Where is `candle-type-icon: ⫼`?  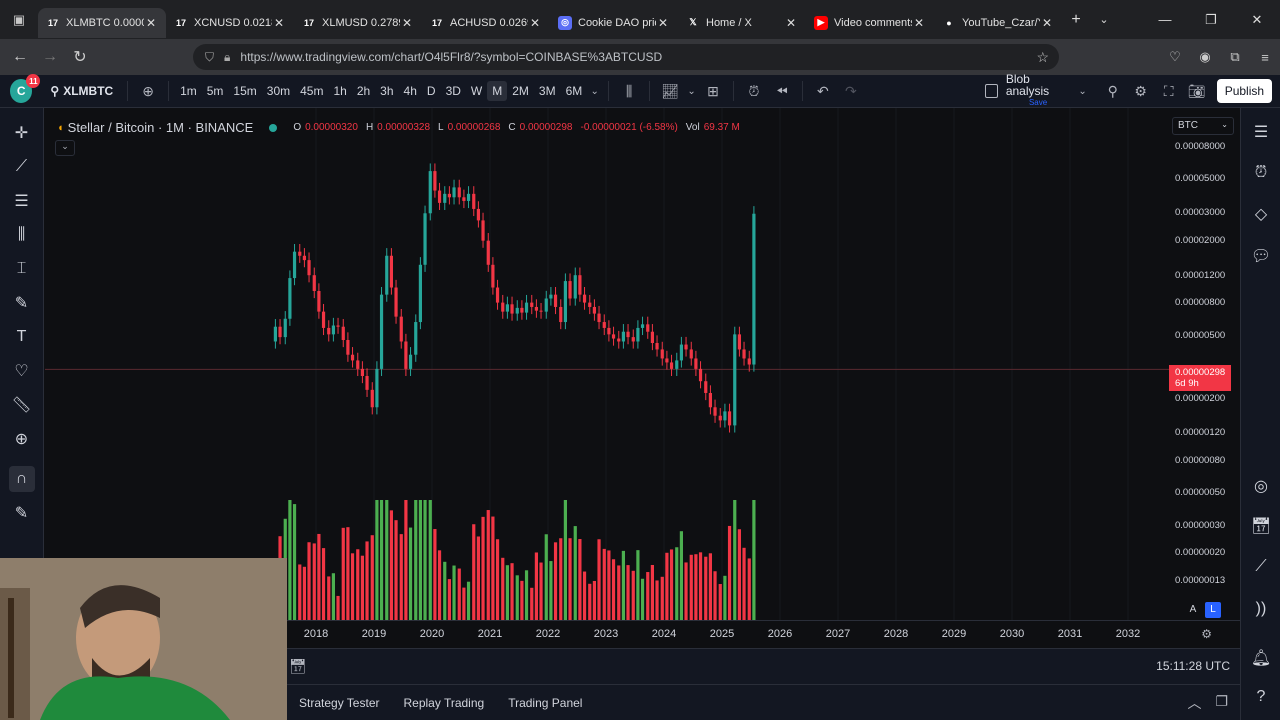
candle-type-icon: ⫼ is located at coordinates (629, 90).